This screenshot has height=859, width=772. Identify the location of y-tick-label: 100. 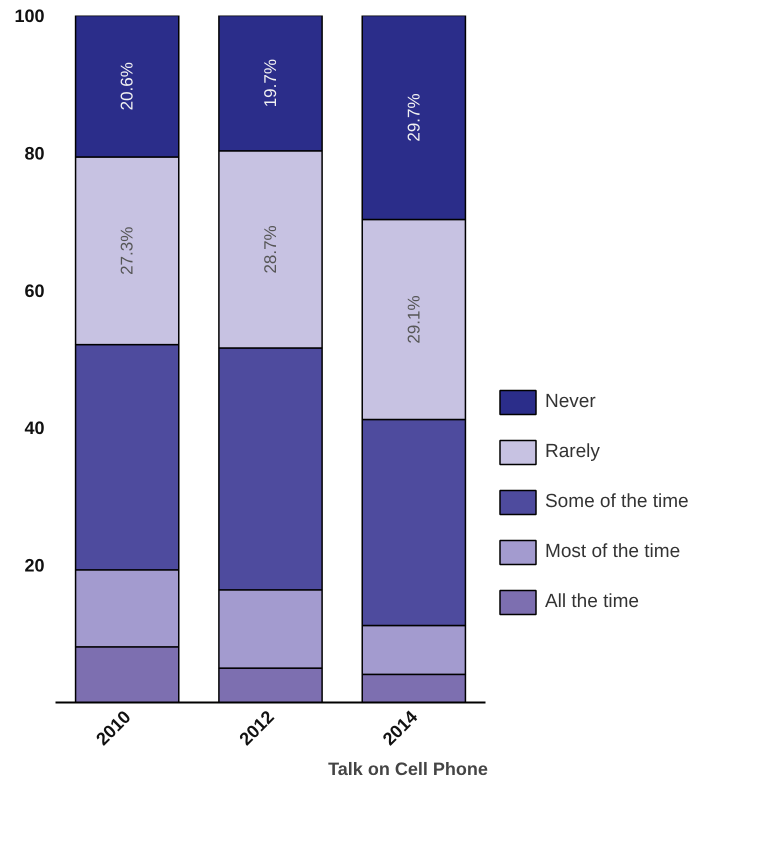
(29, 16).